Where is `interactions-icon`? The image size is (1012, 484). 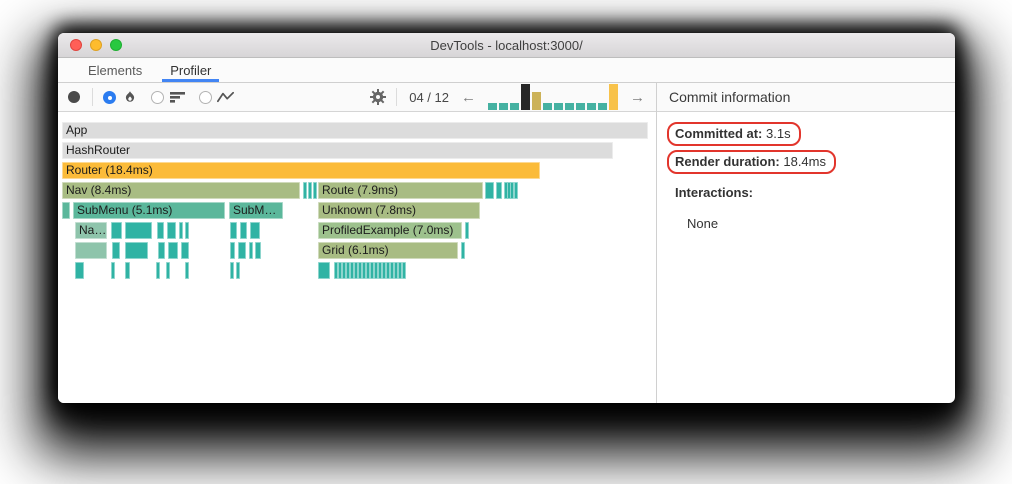
interactions-icon is located at coordinates (225, 97).